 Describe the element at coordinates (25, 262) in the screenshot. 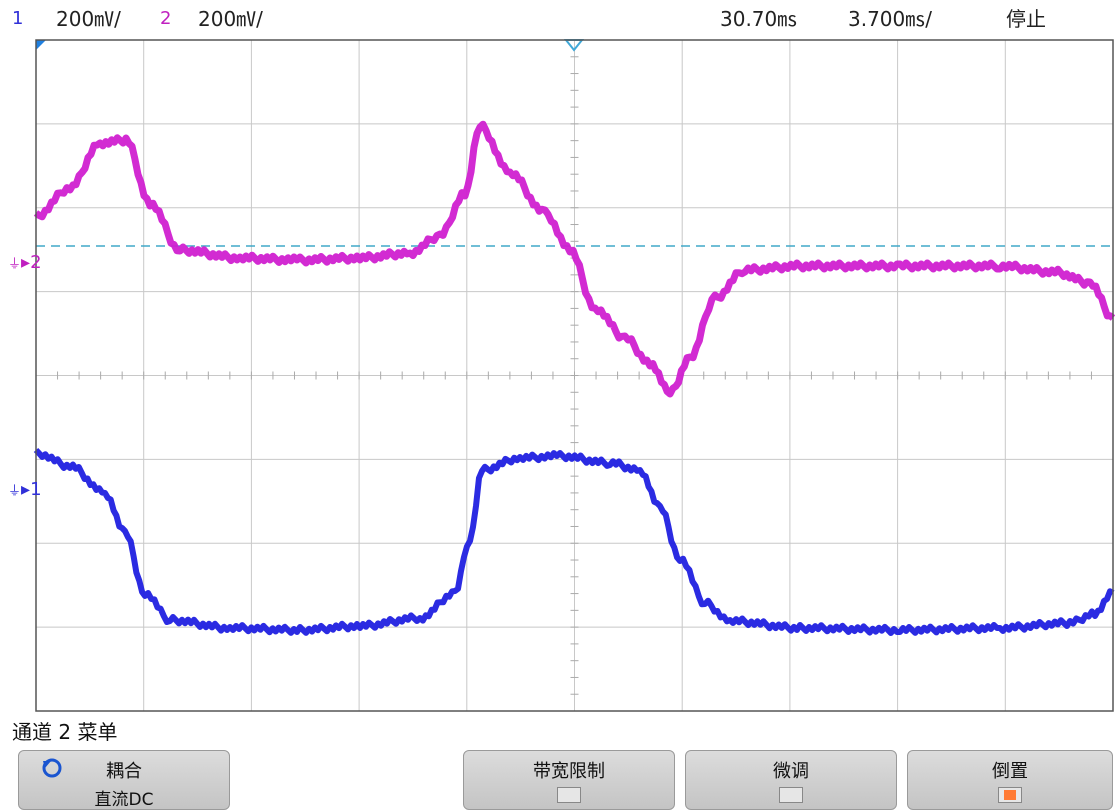

I see `ch2-ground-marker: ⏚▸2` at that location.